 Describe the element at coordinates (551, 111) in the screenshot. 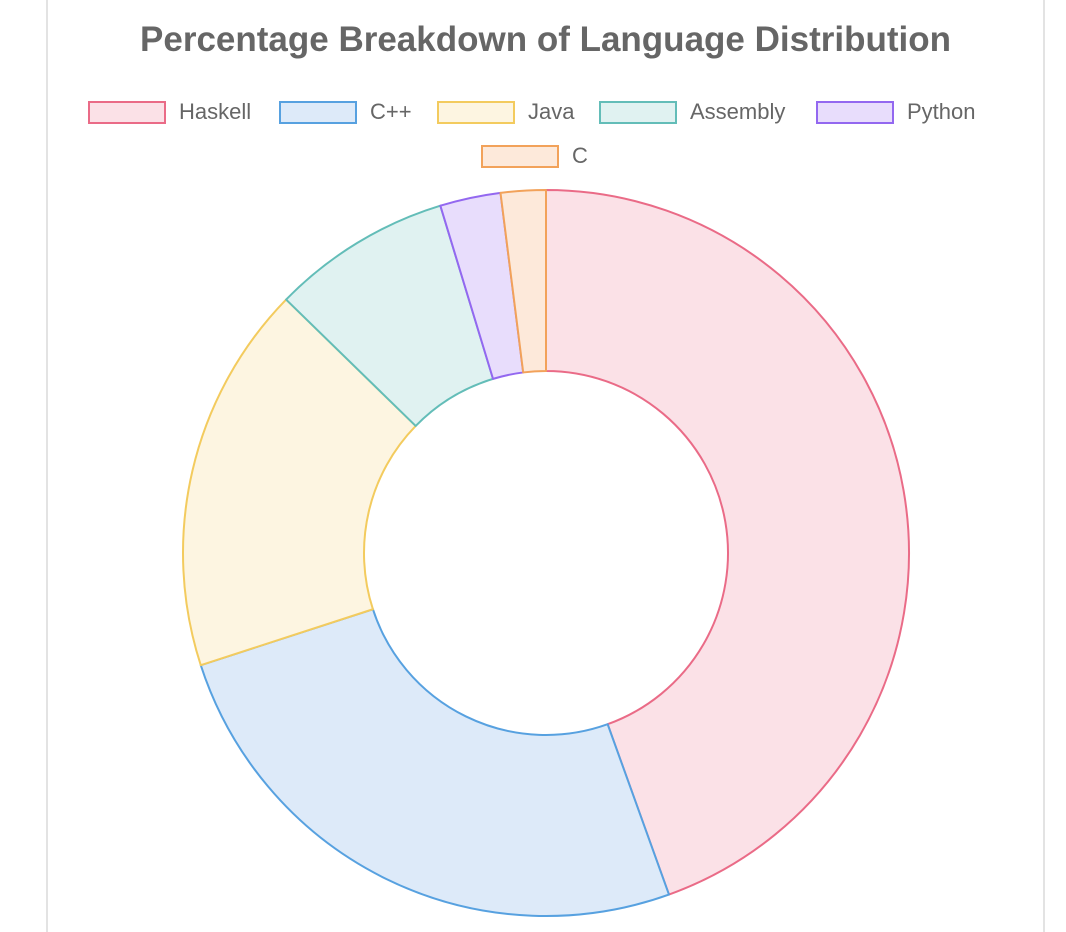

I see `legend-label-java: Java` at that location.